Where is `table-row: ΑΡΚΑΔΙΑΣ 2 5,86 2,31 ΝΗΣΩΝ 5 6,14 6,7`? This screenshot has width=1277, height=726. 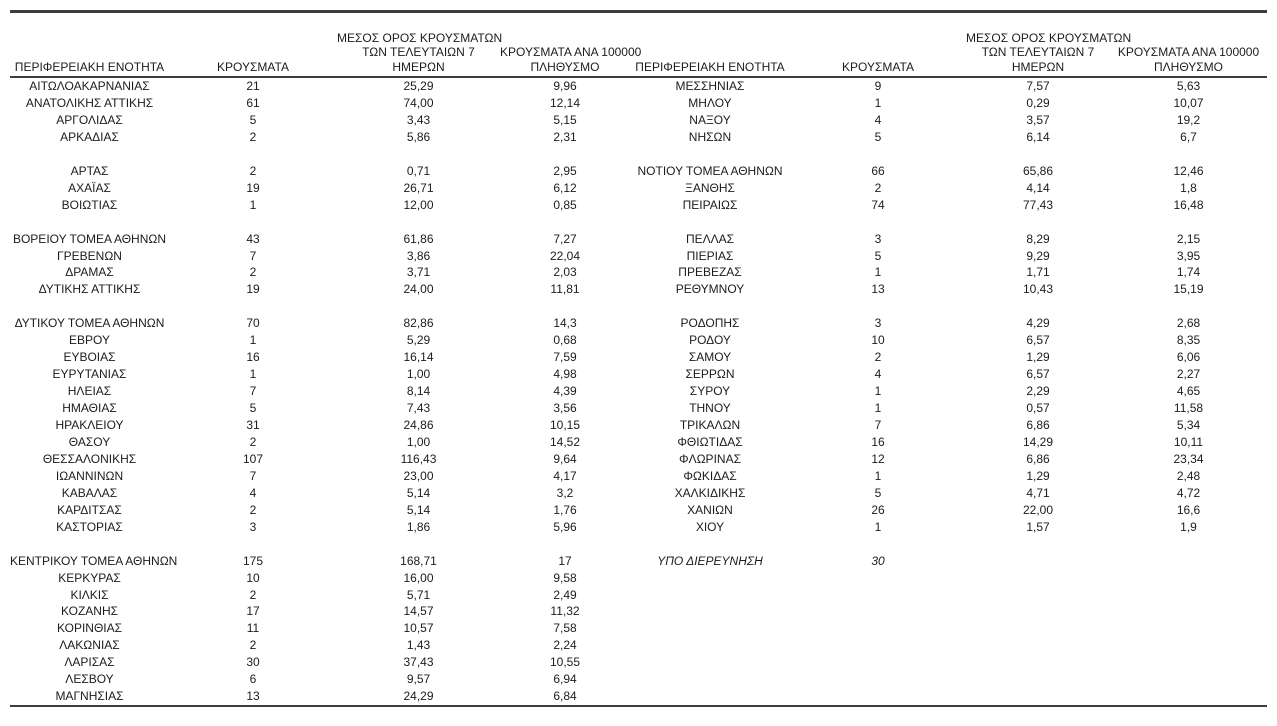 table-row: ΑΡΚΑΔΙΑΣ 2 5,86 2,31 ΝΗΣΩΝ 5 6,14 6,7 is located at coordinates (638, 137).